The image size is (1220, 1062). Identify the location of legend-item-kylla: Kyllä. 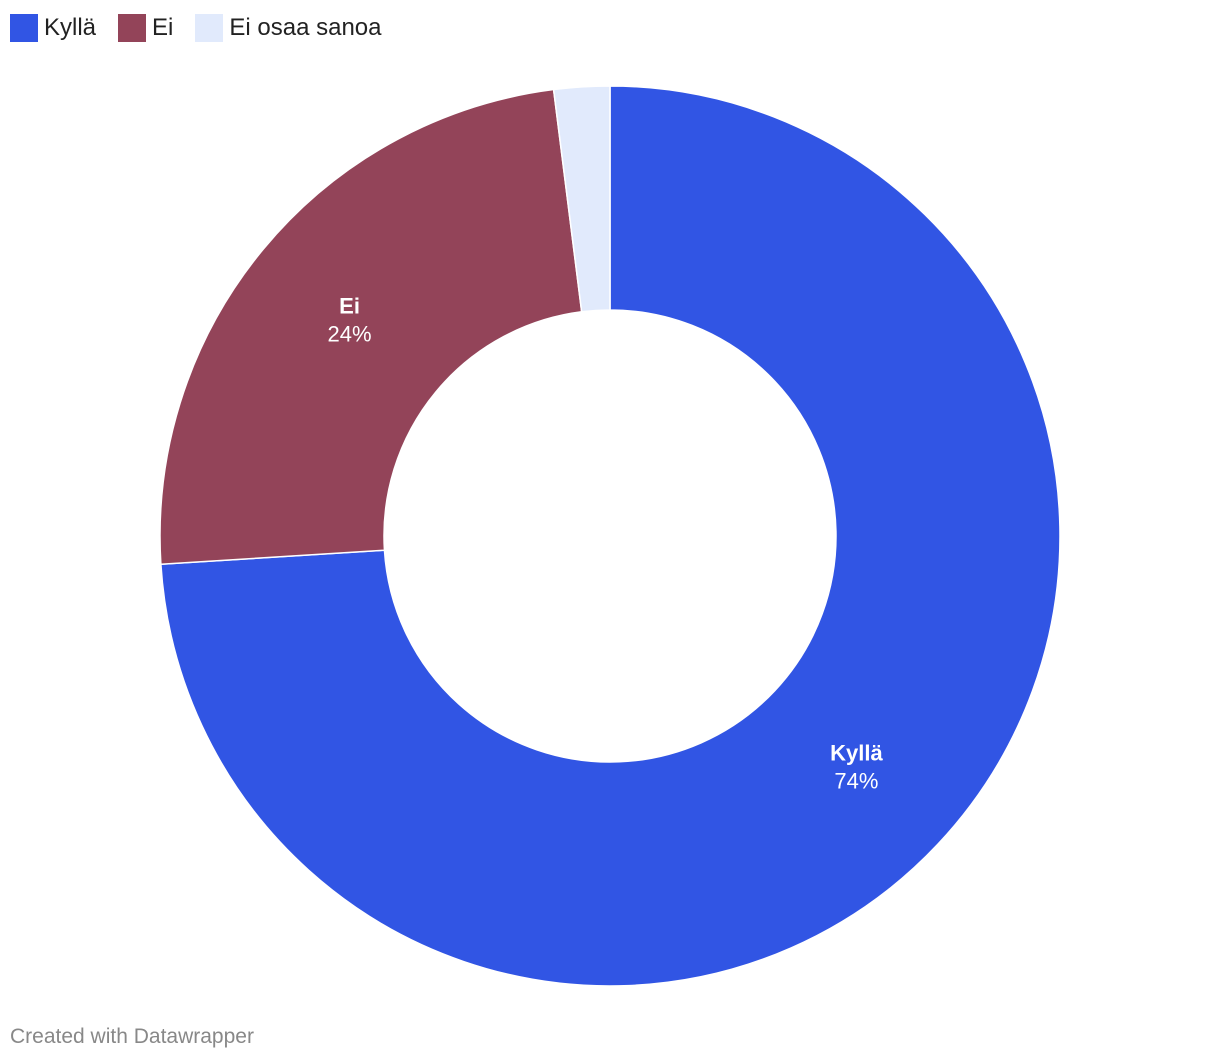
(53, 28).